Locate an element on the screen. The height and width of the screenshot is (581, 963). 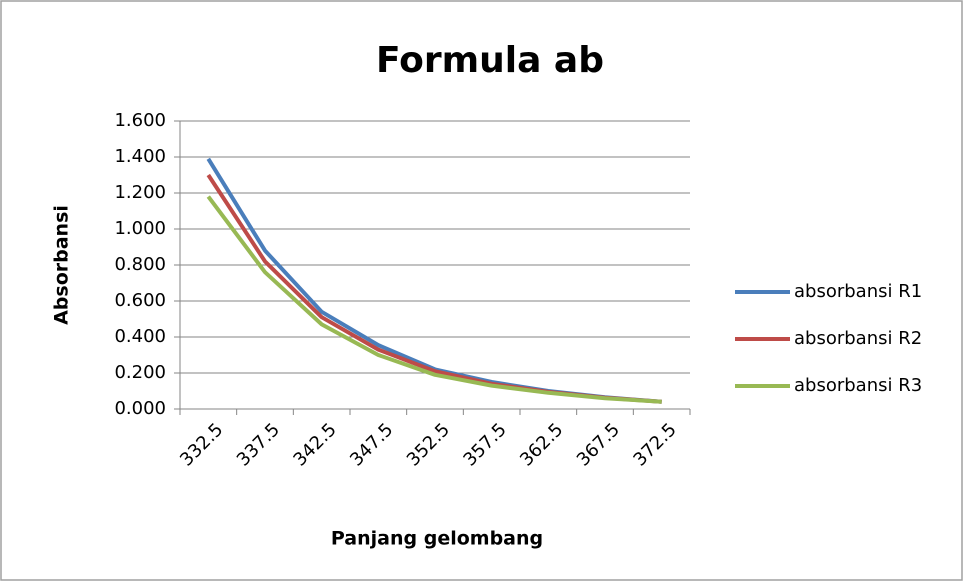
y-tick-label: 1.000 is located at coordinates (140, 228).